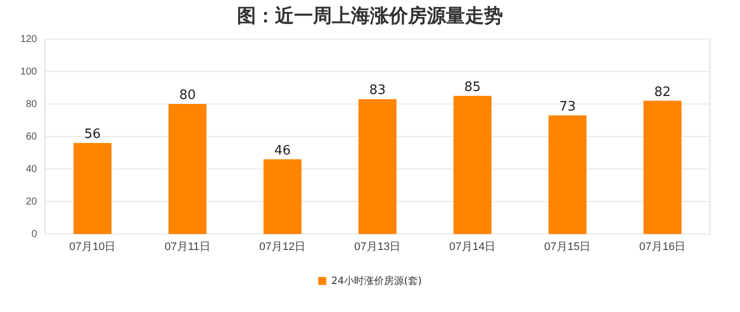  I want to click on x-tick-label: 07月12日, so click(282, 246).